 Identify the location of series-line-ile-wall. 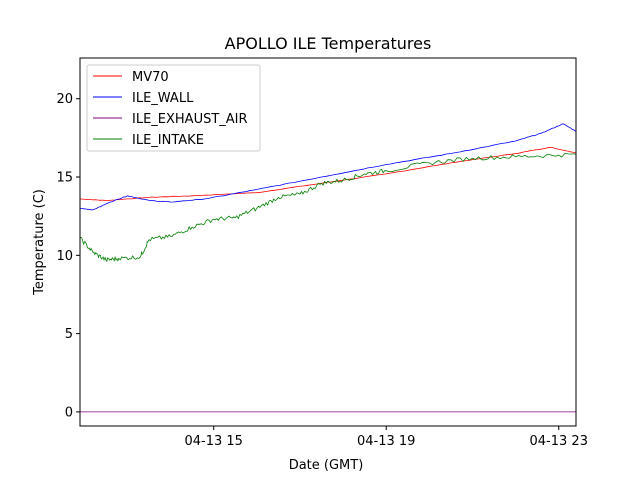
(328, 167).